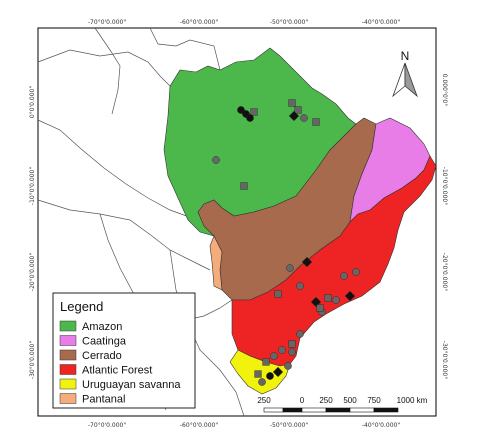  What do you see at coordinates (32, 186) in the screenshot?
I see `tick-left: -10°0'0.000"` at bounding box center [32, 186].